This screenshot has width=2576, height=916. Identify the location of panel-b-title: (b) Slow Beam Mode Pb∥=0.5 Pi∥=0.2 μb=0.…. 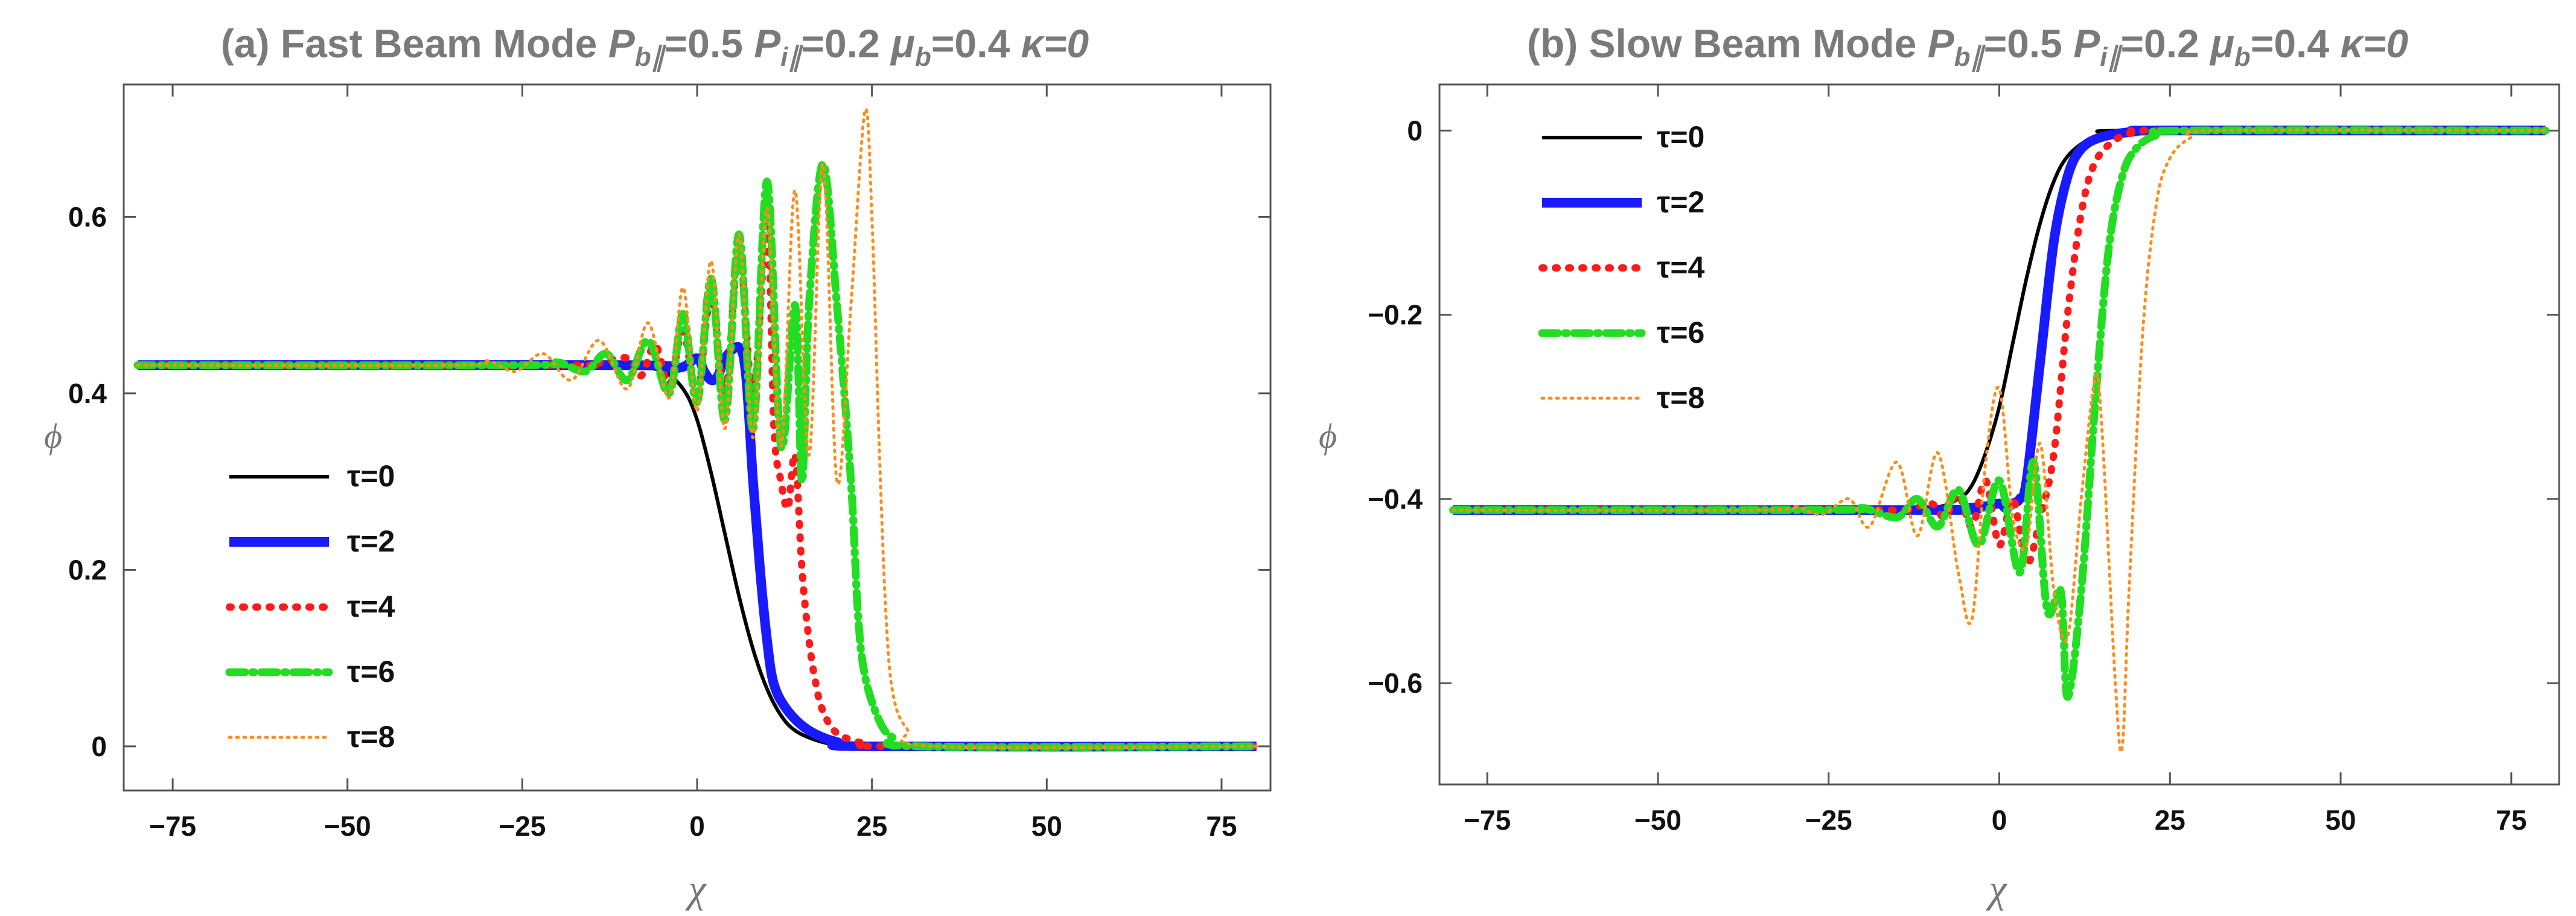
(1967, 46).